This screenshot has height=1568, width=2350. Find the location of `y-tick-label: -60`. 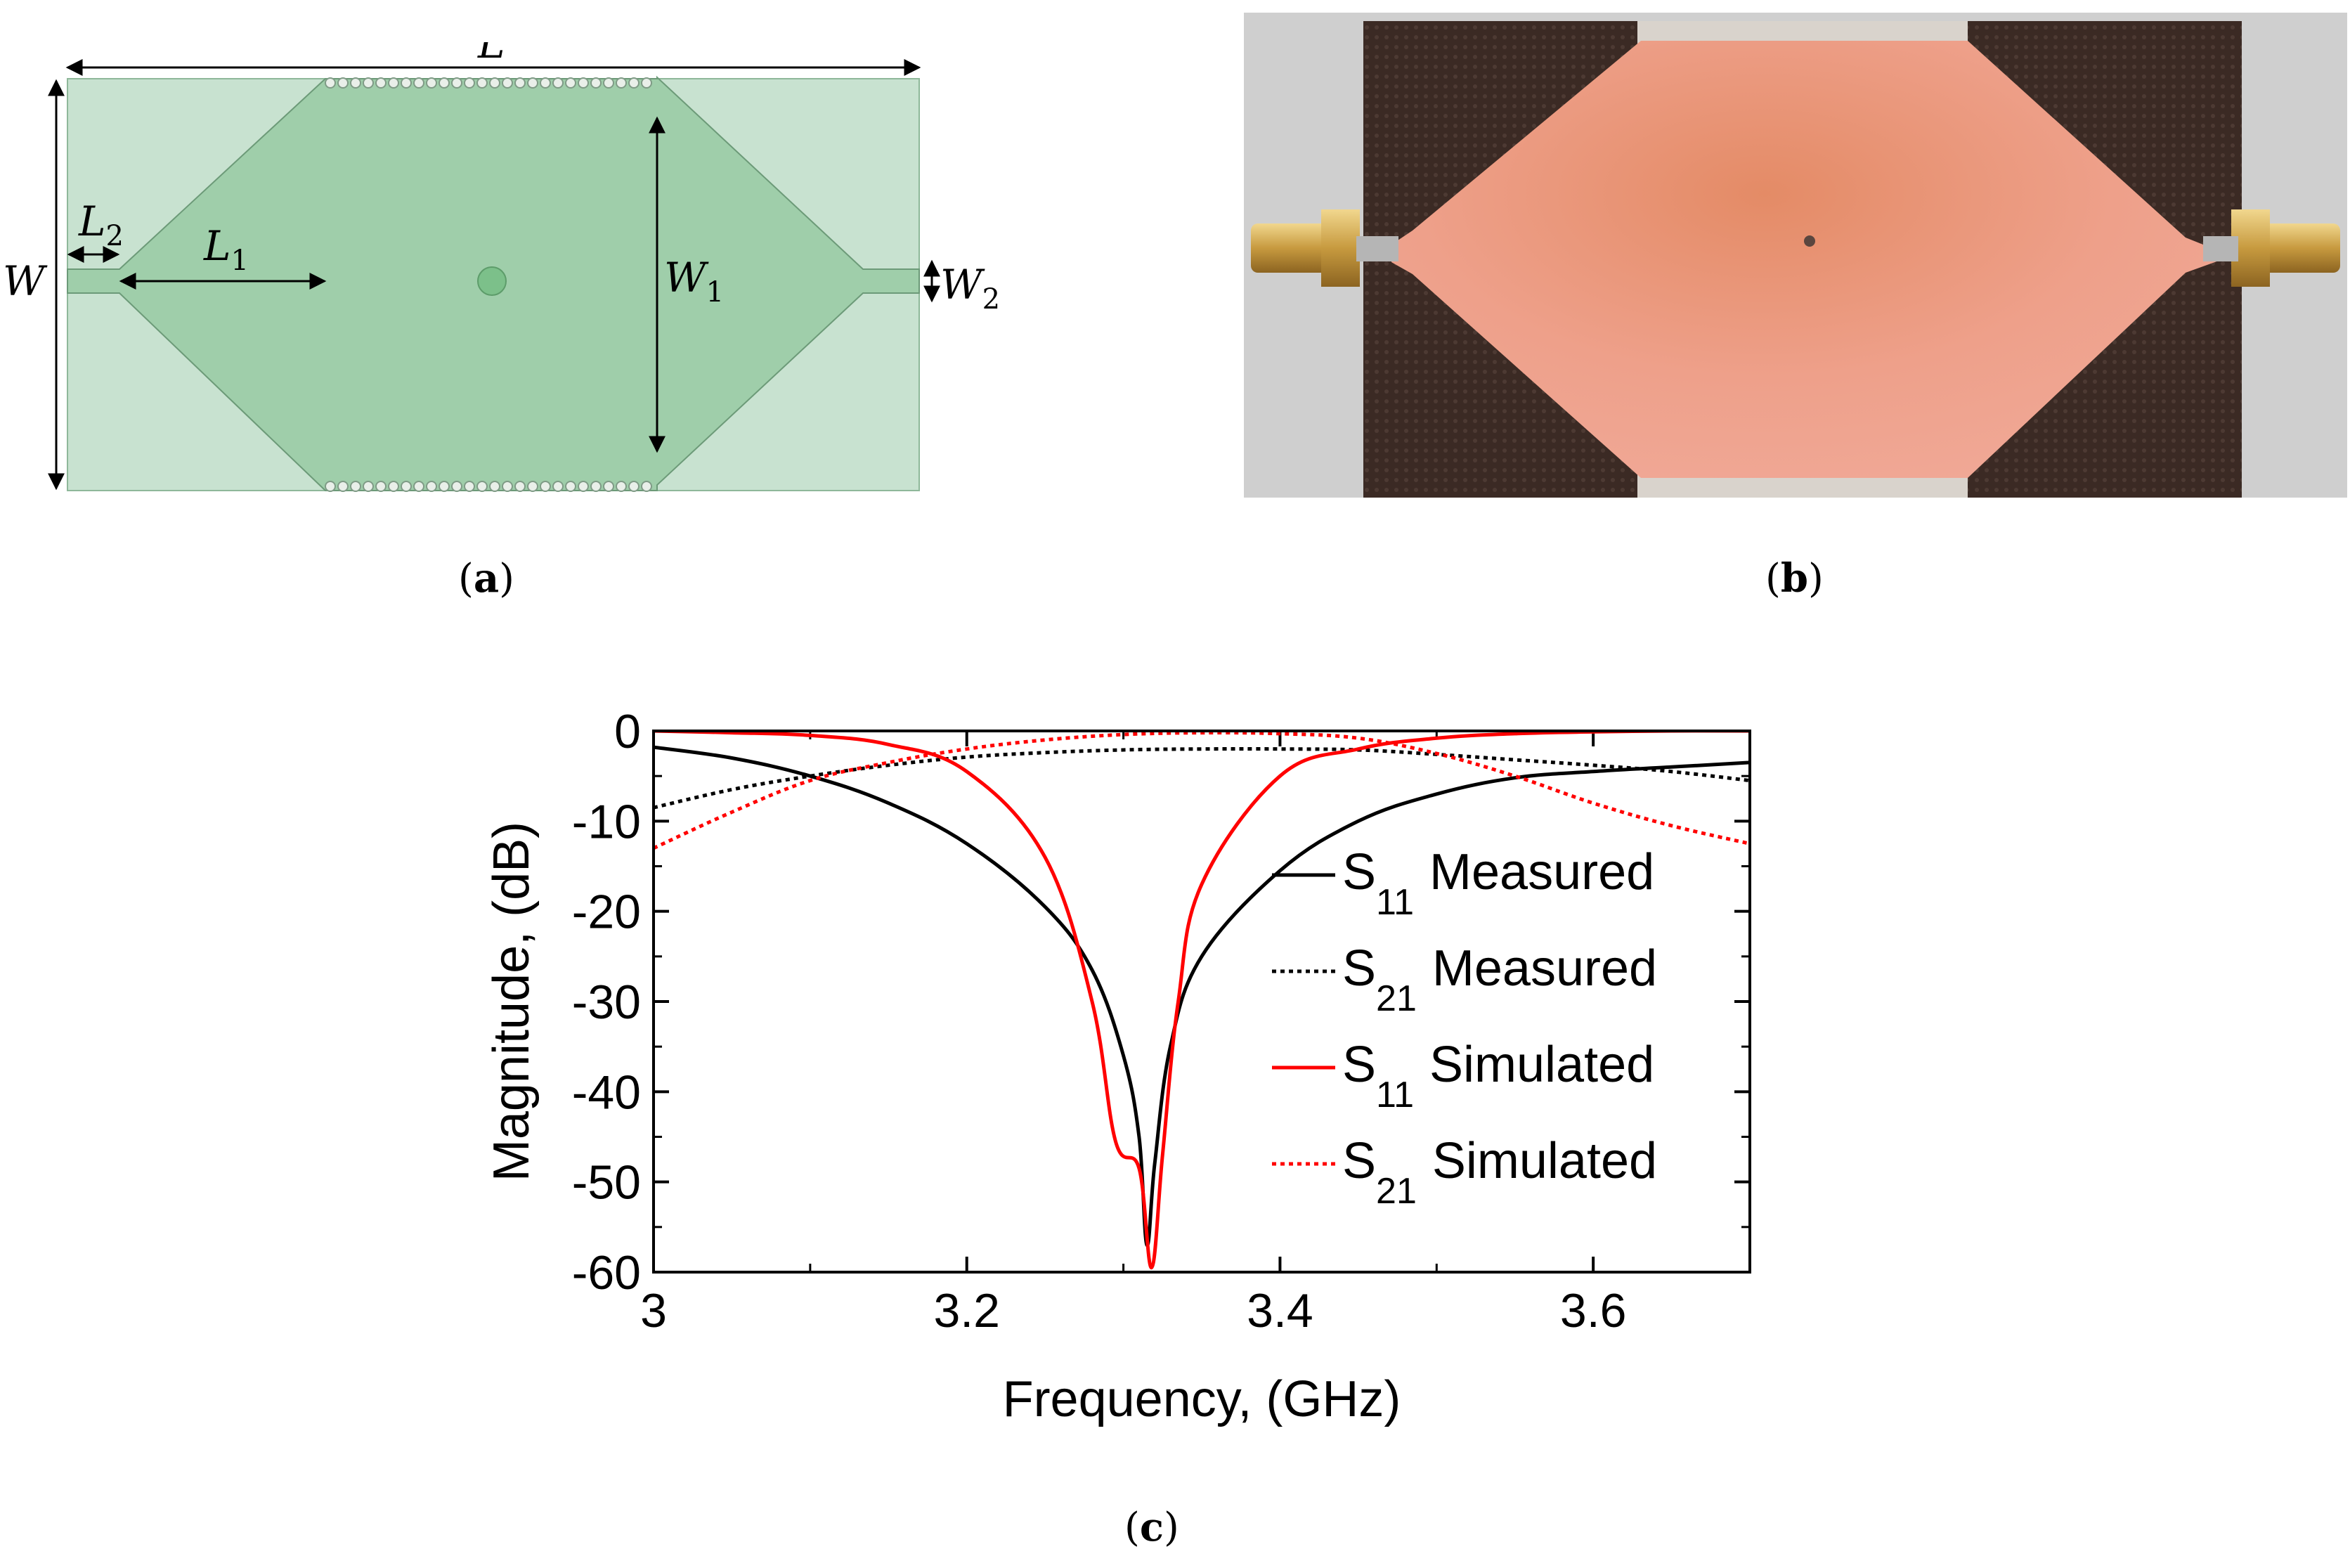

y-tick-label: -60 is located at coordinates (606, 1273).